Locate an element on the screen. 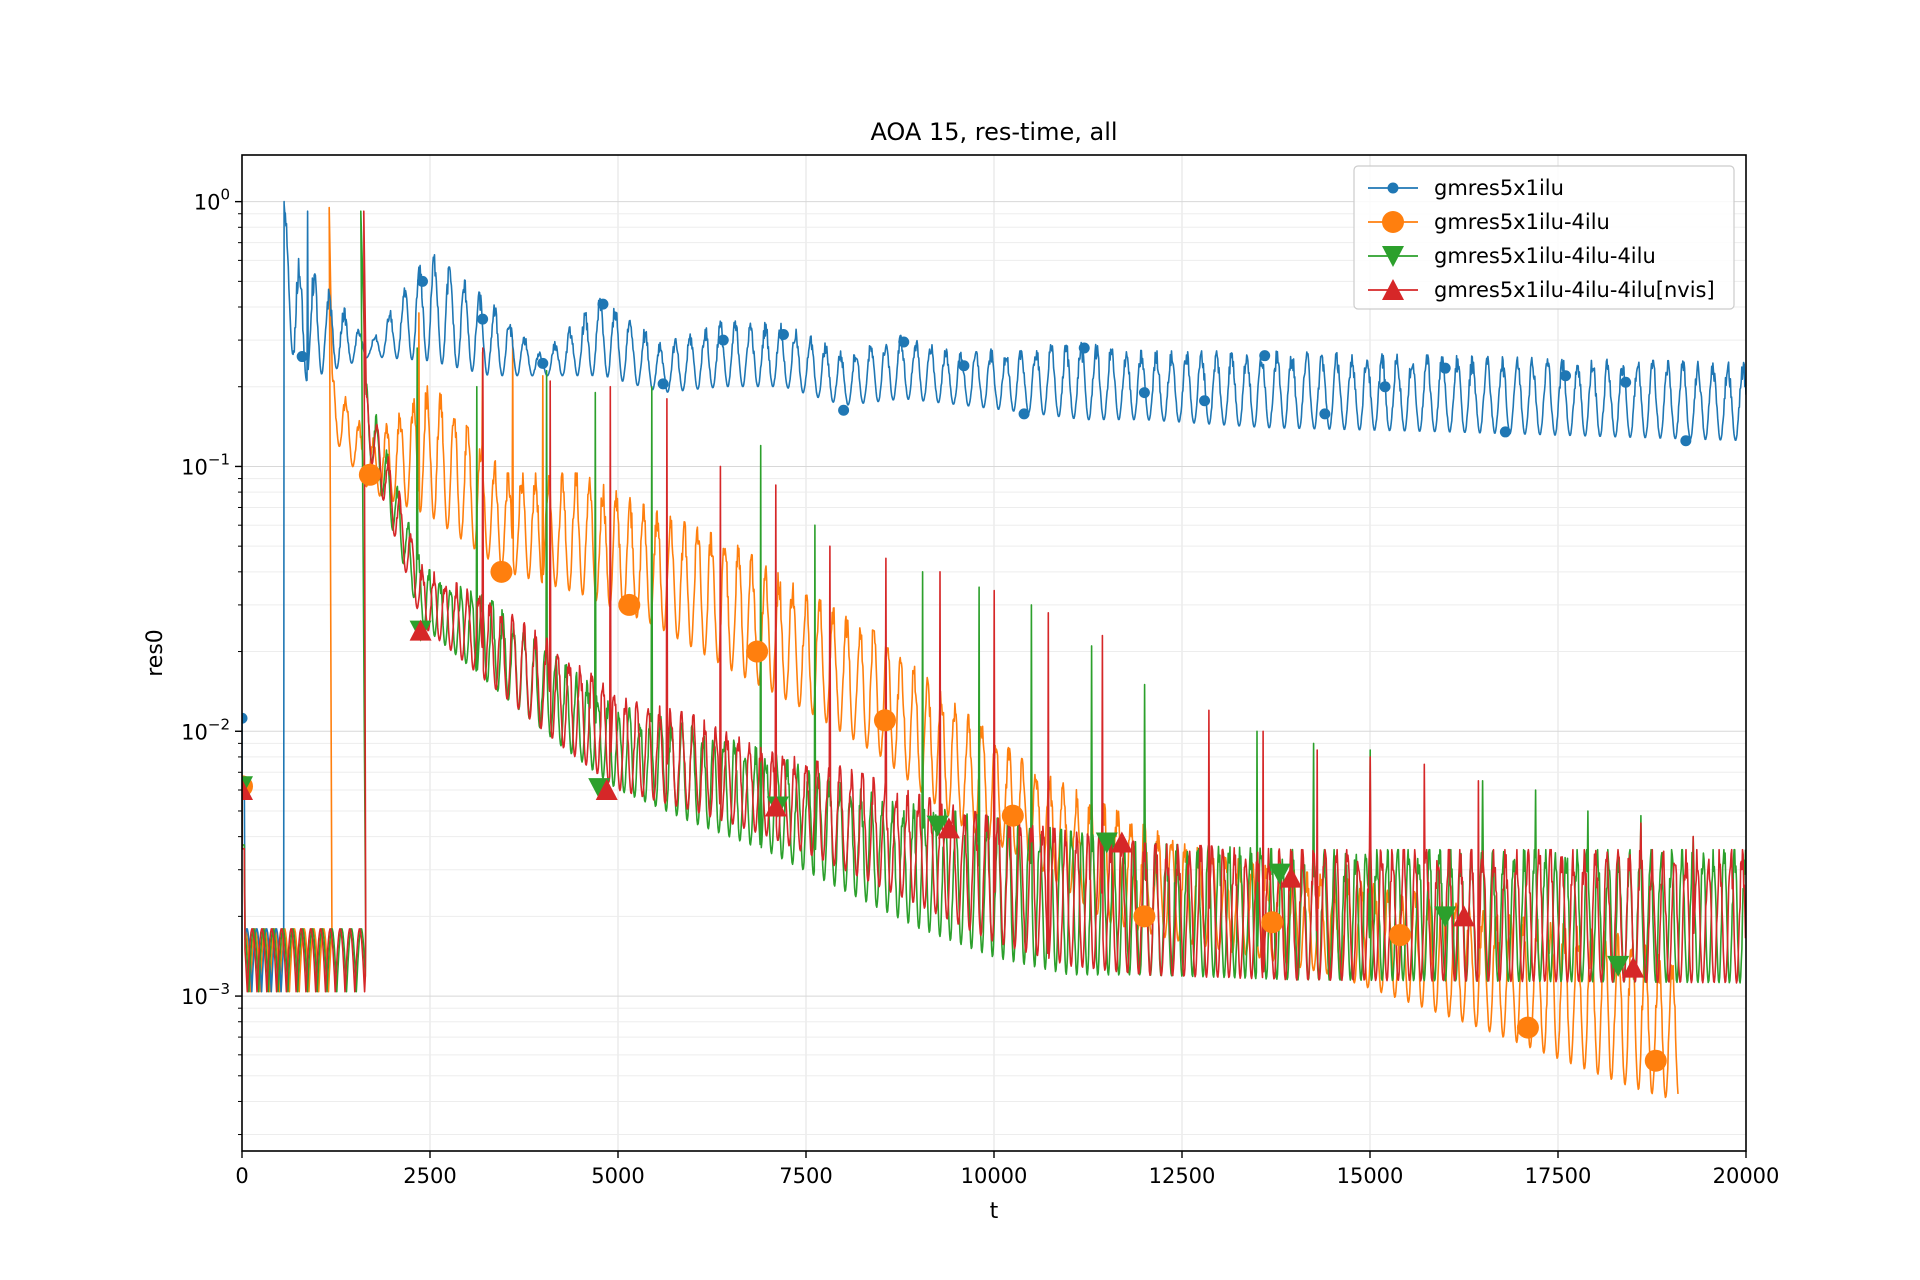  y-tick-label: 10⁻¹ is located at coordinates (205, 464).